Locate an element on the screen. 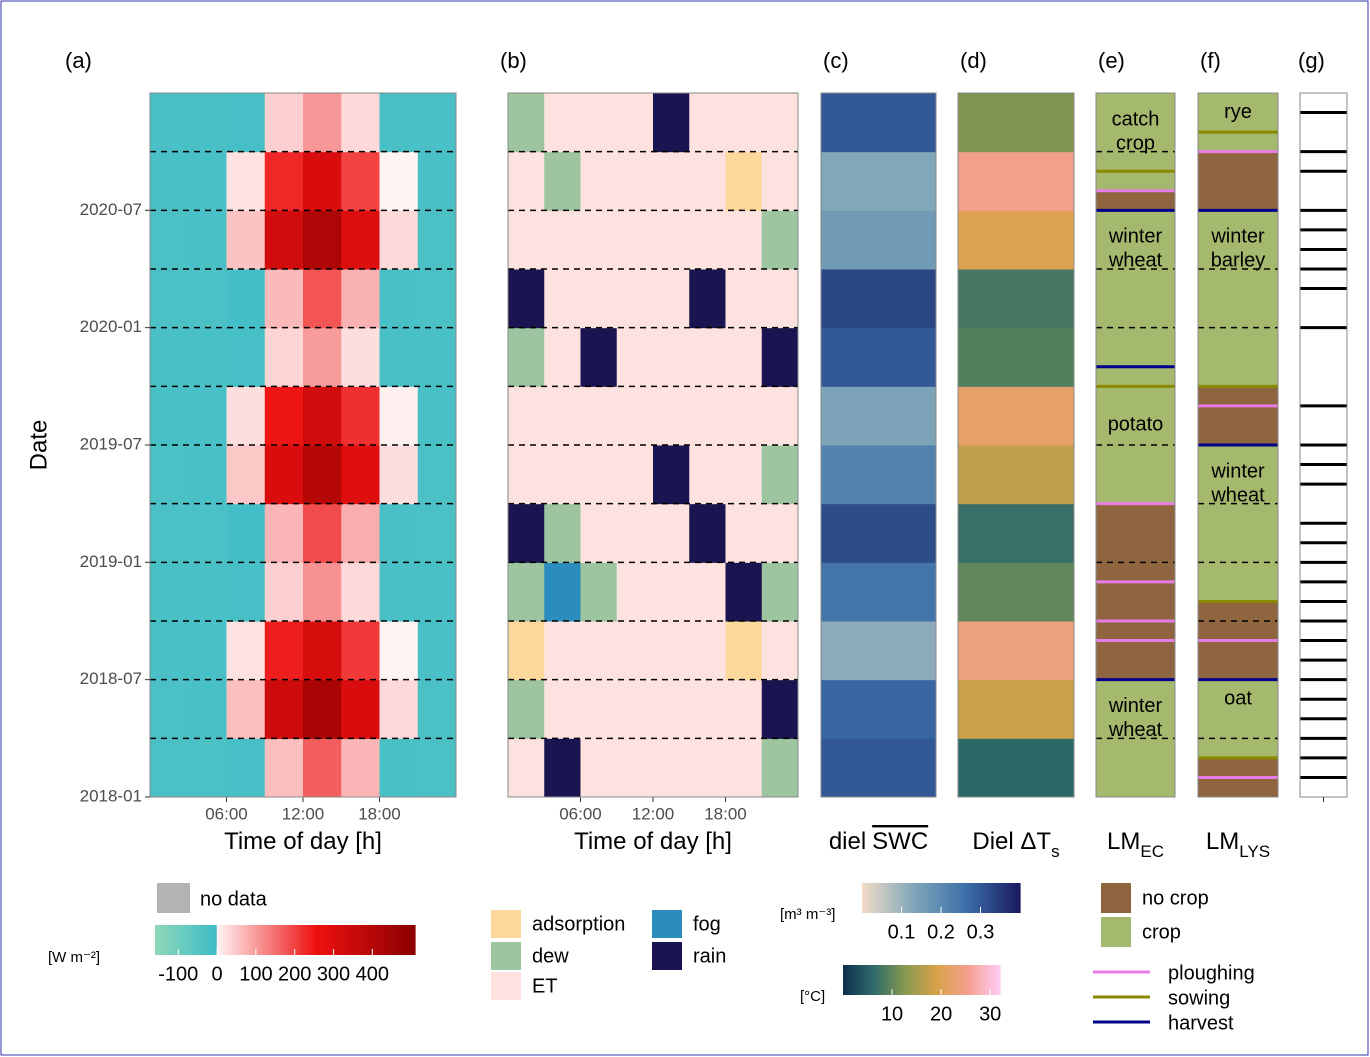 The height and width of the screenshot is (1057, 1370). colorbar-tick-label: 0.3 is located at coordinates (981, 932).